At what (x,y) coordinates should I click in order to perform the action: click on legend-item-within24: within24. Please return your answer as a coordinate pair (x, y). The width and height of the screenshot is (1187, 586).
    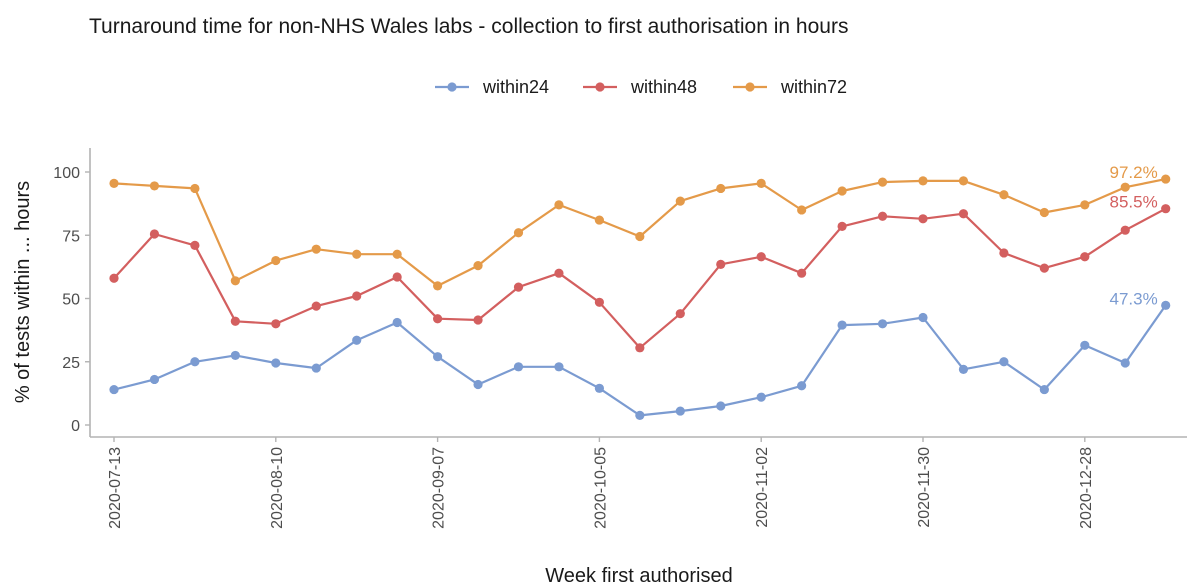
    Looking at the image, I should click on (492, 87).